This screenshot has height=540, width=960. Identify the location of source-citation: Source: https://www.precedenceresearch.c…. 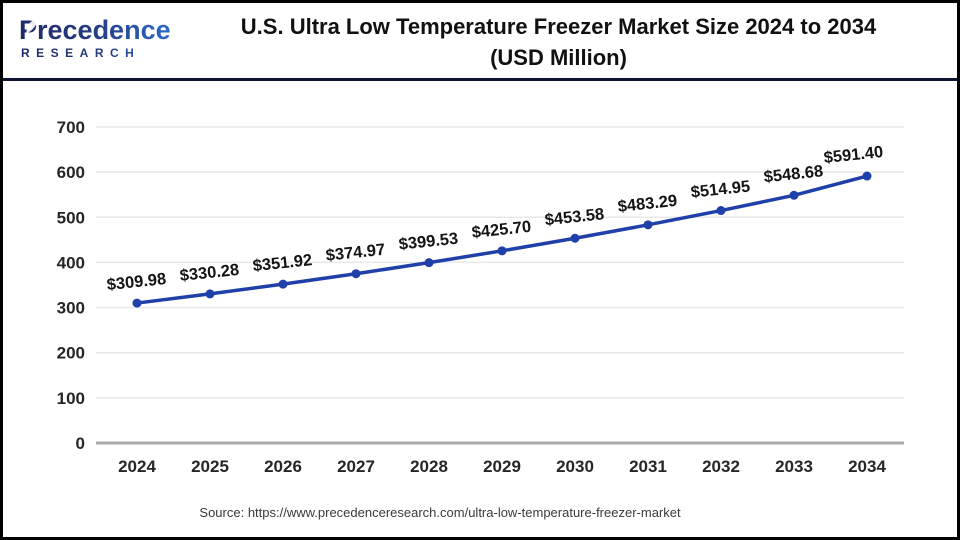
(440, 512).